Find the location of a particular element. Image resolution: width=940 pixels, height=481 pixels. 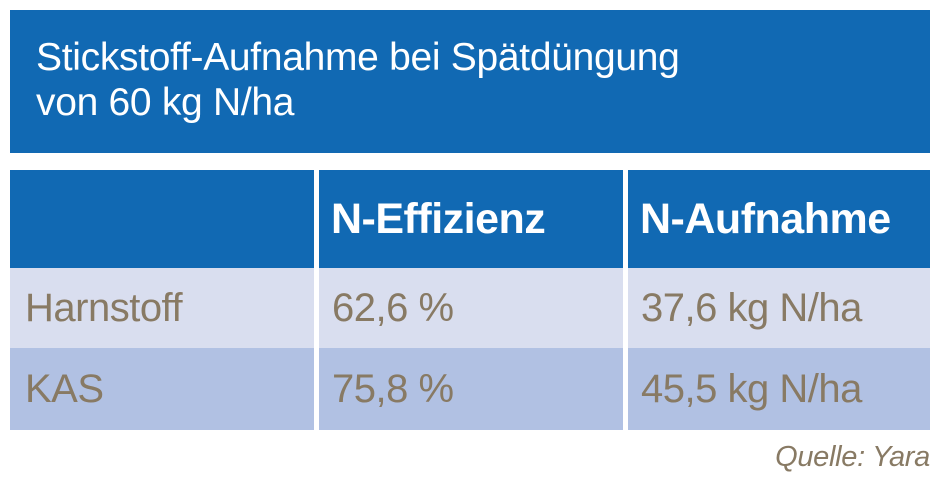

row-kas-label: KAS is located at coordinates (162, 389).